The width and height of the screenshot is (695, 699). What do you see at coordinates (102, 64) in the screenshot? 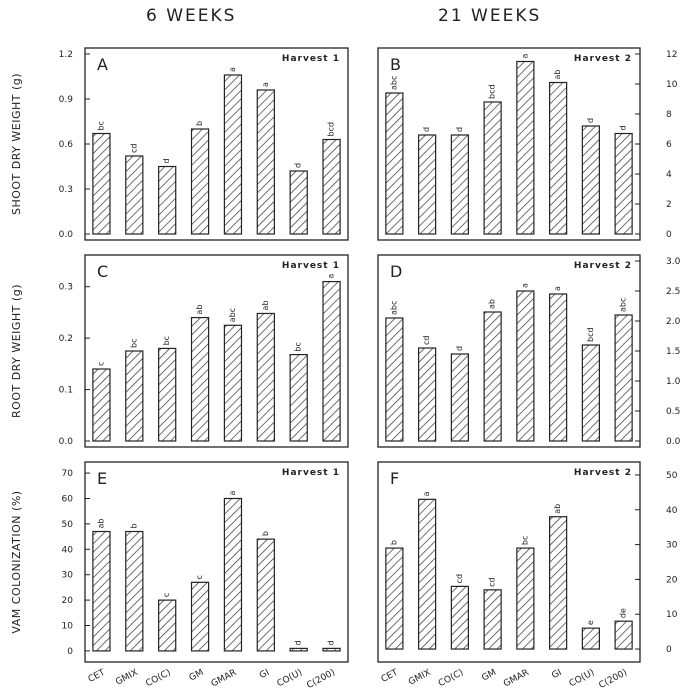
I see `panel-letter: A` at bounding box center [102, 64].